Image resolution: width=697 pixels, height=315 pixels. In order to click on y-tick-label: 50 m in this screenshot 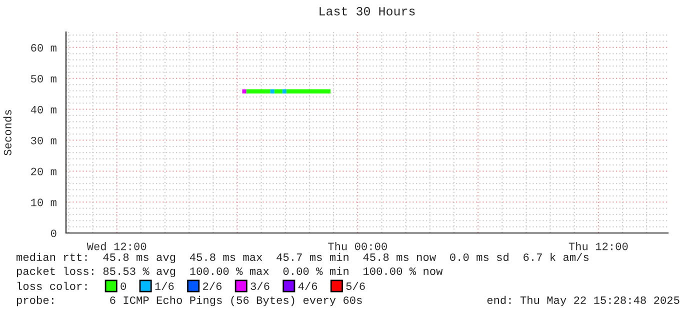, I will do `click(43, 78)`.